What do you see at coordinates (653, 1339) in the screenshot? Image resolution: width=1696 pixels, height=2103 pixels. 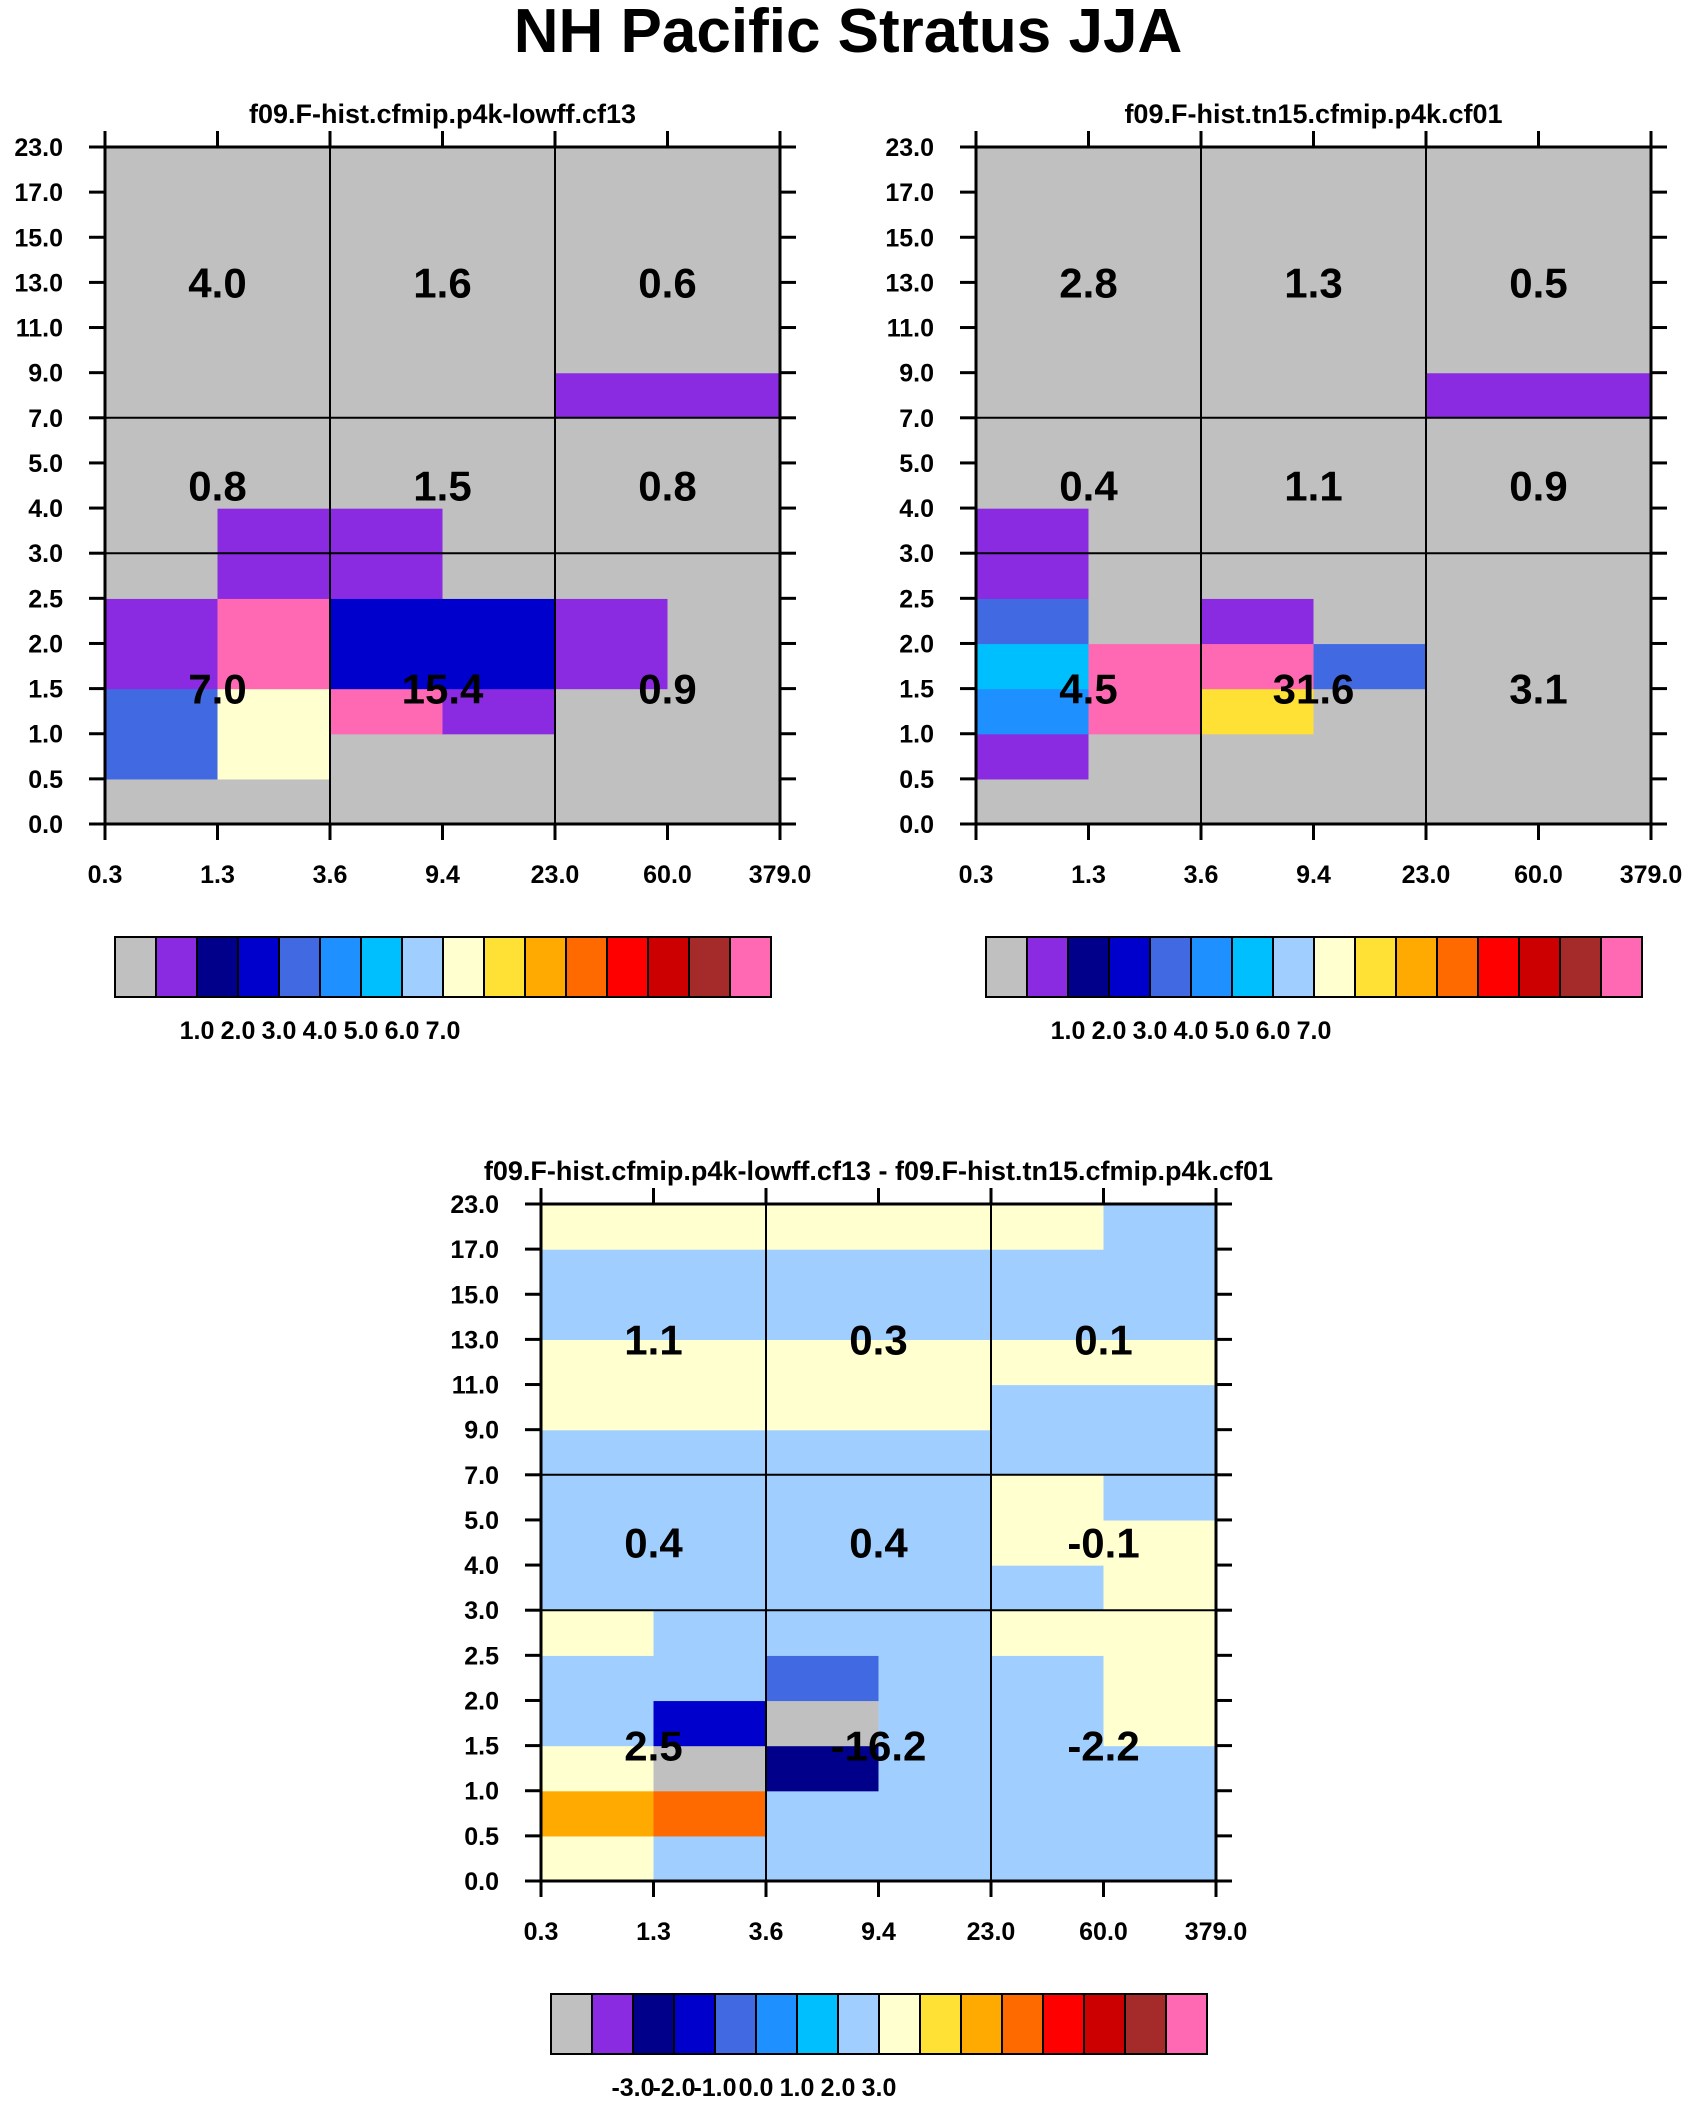 I see `block-value-label: 1.1` at bounding box center [653, 1339].